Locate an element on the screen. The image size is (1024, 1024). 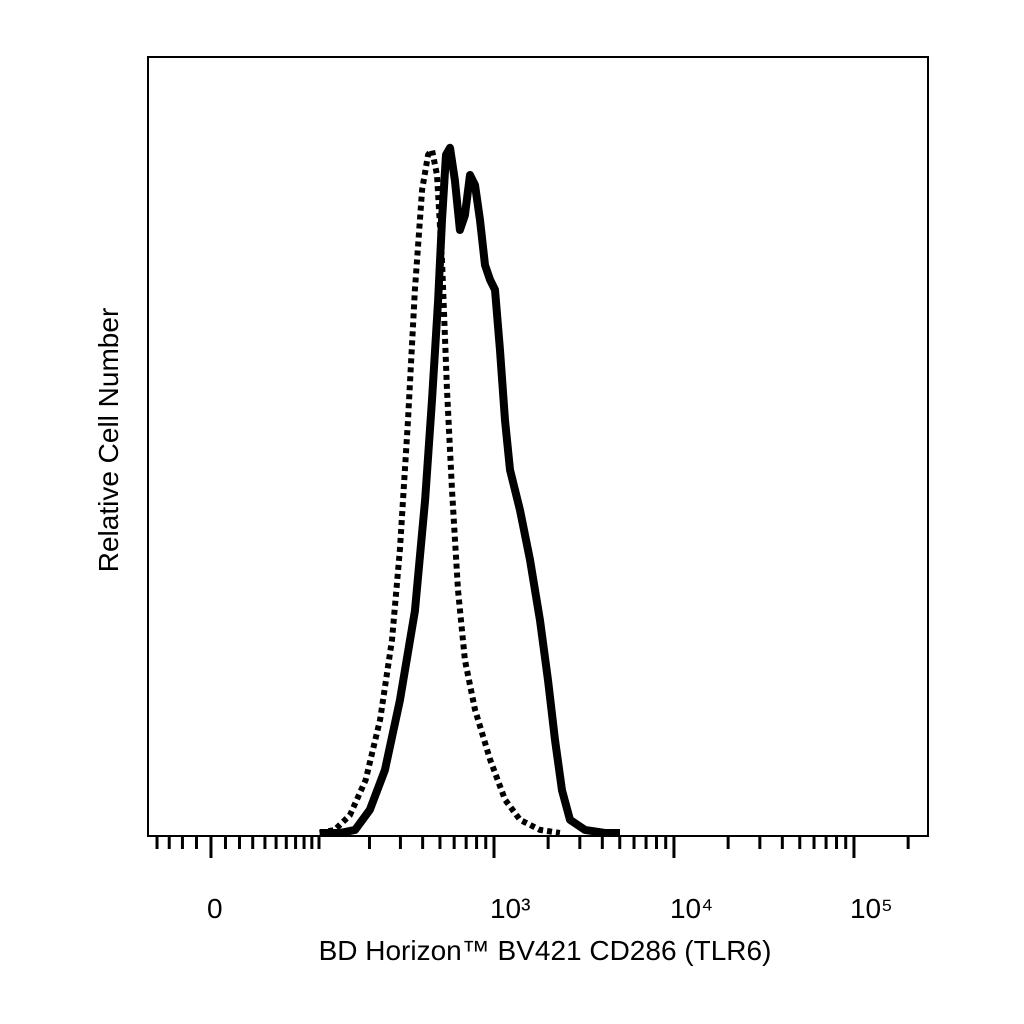
y-axis-label: Relative Cell Number is located at coordinates (108, 440).